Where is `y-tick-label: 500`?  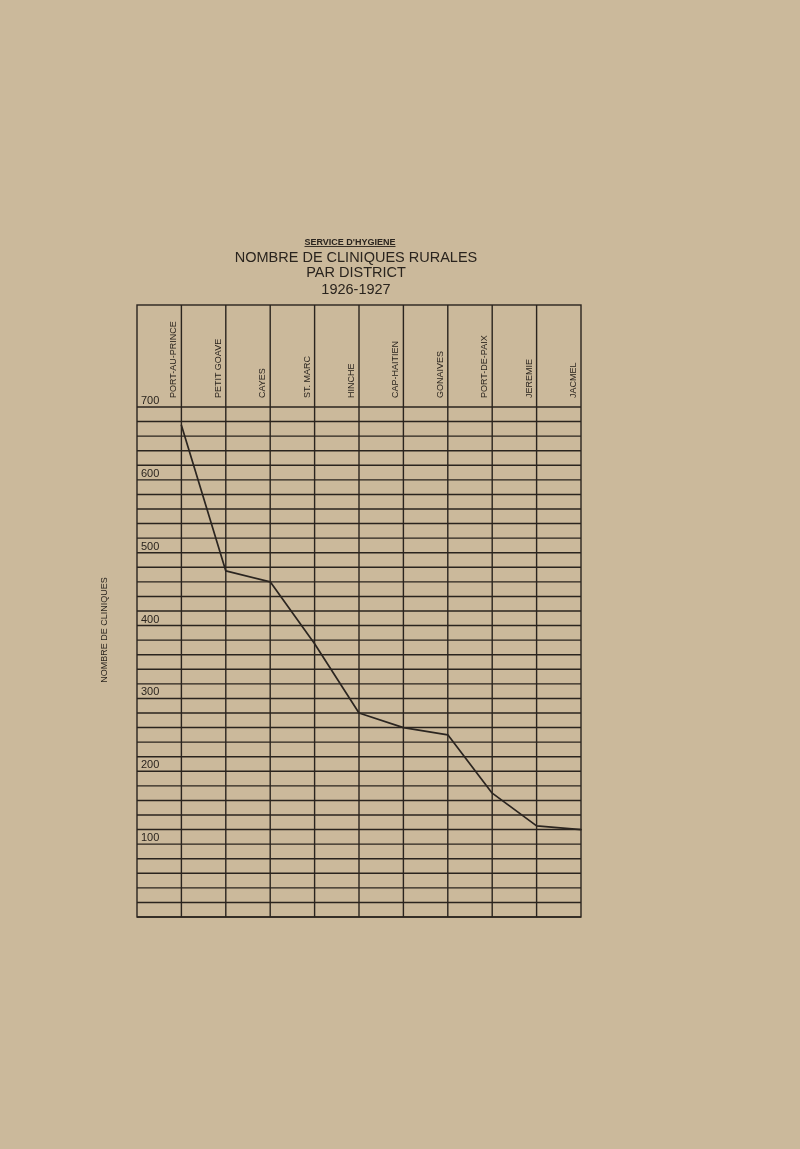 y-tick-label: 500 is located at coordinates (150, 545).